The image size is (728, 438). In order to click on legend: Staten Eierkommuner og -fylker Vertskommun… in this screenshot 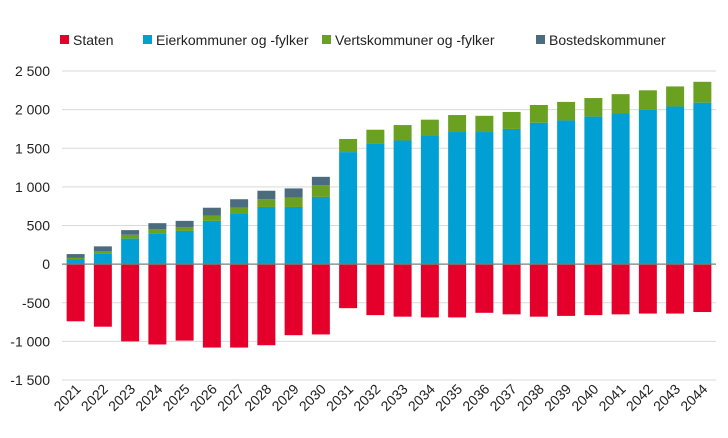, I will do `click(363, 40)`.